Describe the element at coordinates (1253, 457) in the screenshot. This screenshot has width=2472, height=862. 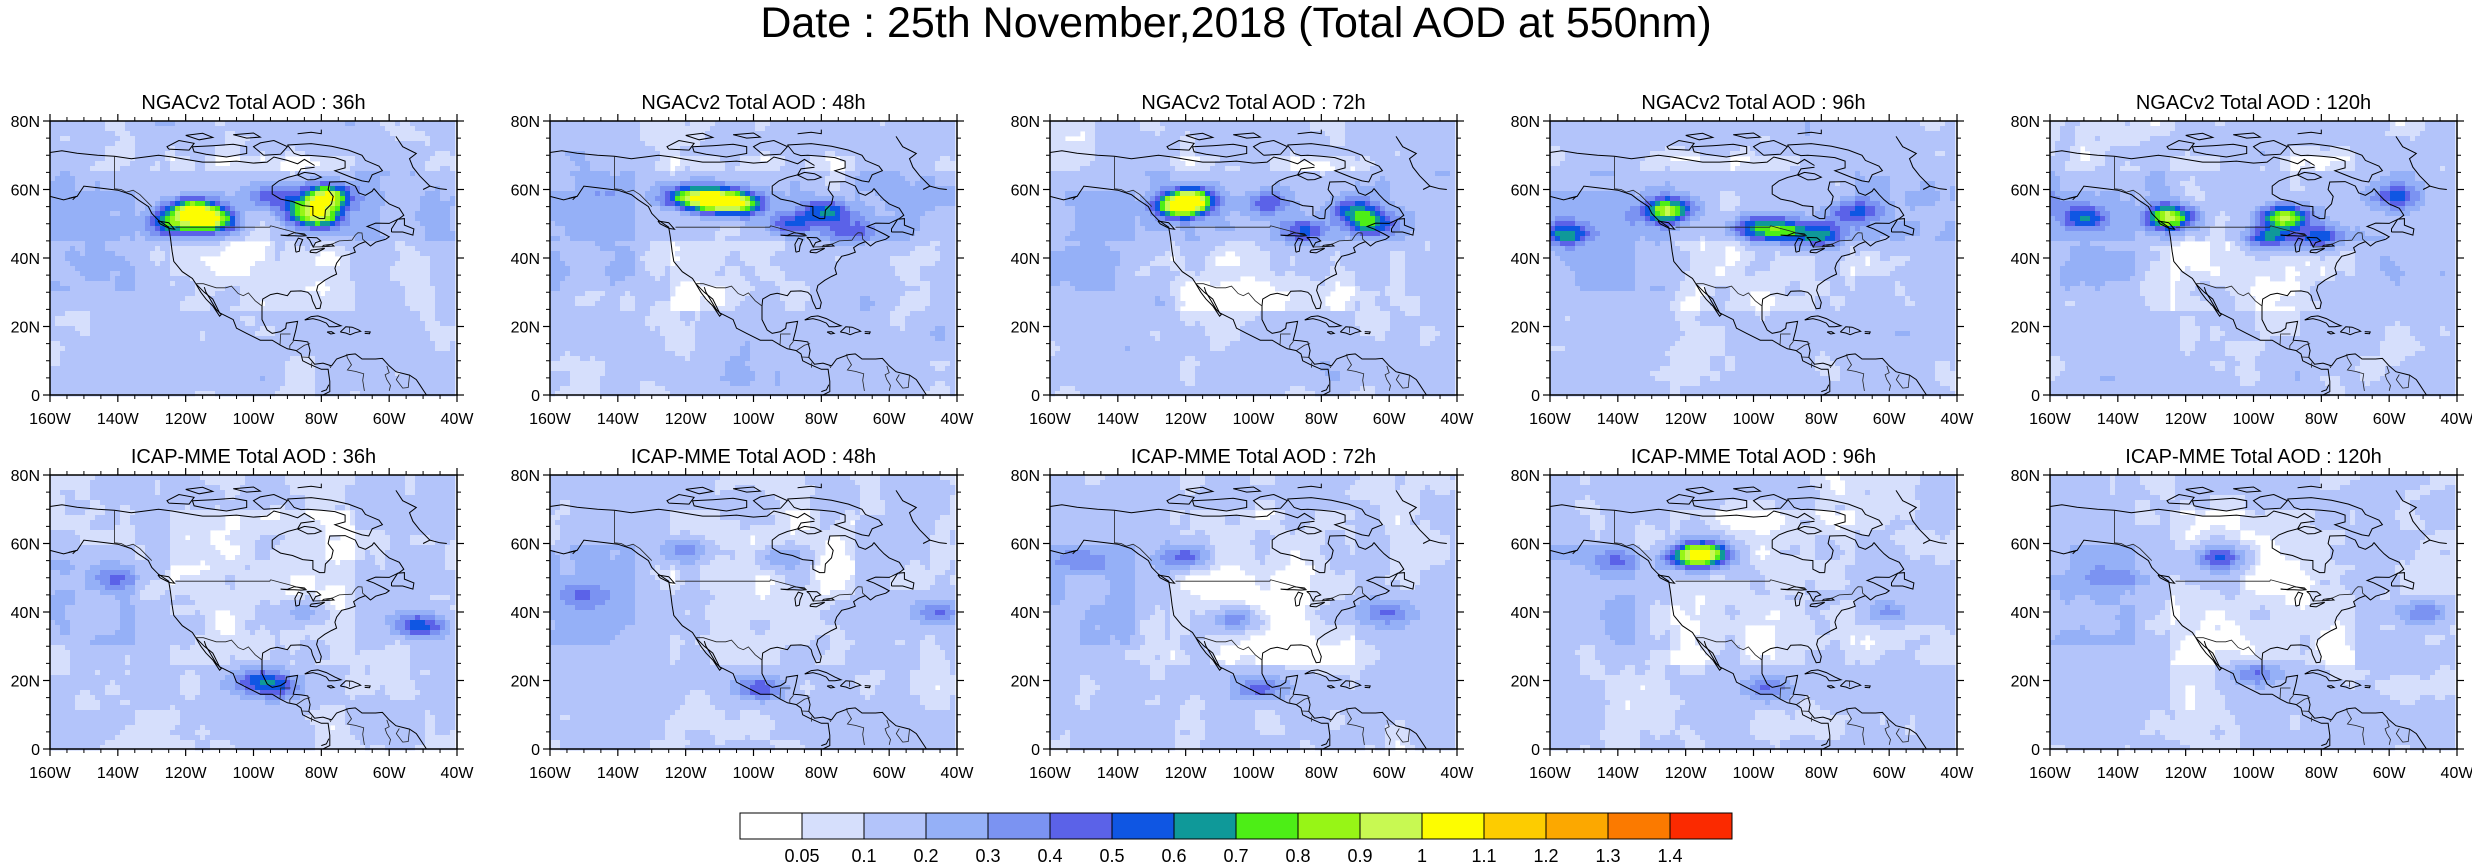
I see `panel-title: ICAP-MME Total AOD : 72h` at that location.